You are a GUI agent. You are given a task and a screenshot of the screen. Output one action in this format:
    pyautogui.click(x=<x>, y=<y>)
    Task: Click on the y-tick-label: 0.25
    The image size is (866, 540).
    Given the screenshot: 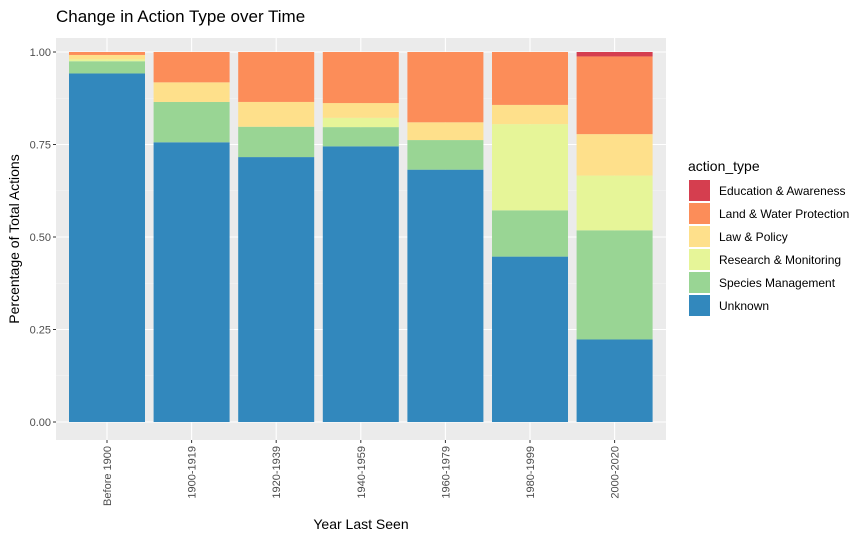 What is the action you would take?
    pyautogui.click(x=40, y=331)
    